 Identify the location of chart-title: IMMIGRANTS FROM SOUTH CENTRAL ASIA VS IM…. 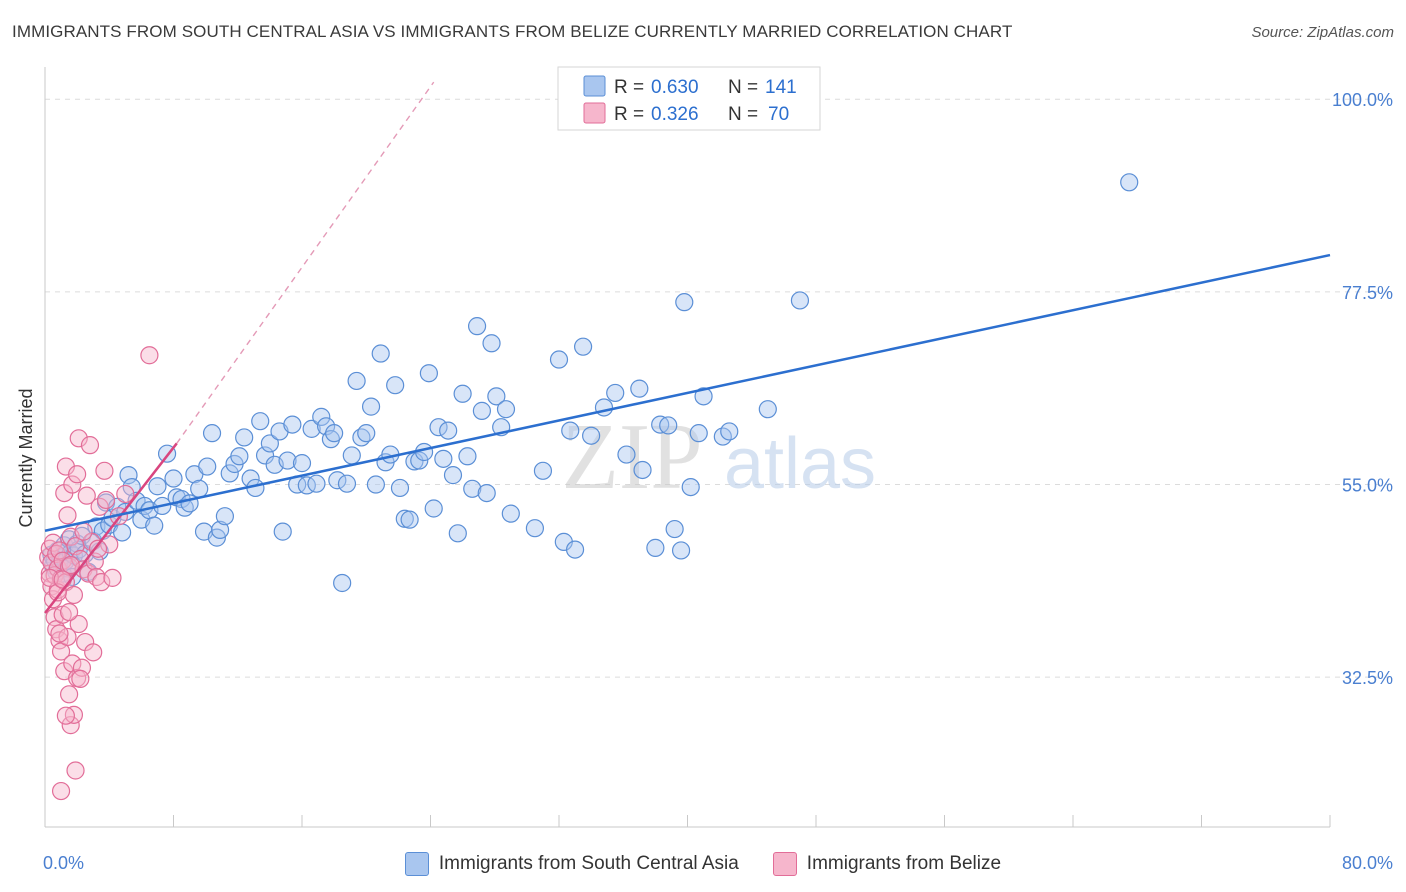
(512, 31).